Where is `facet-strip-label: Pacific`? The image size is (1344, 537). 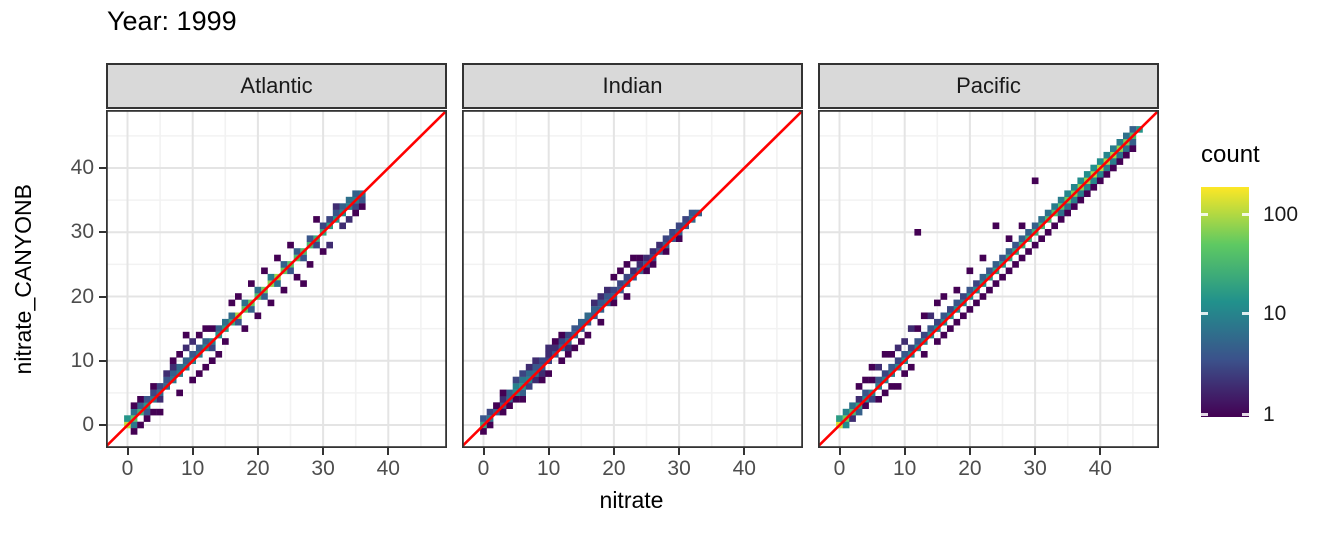
facet-strip-label: Pacific is located at coordinates (988, 85).